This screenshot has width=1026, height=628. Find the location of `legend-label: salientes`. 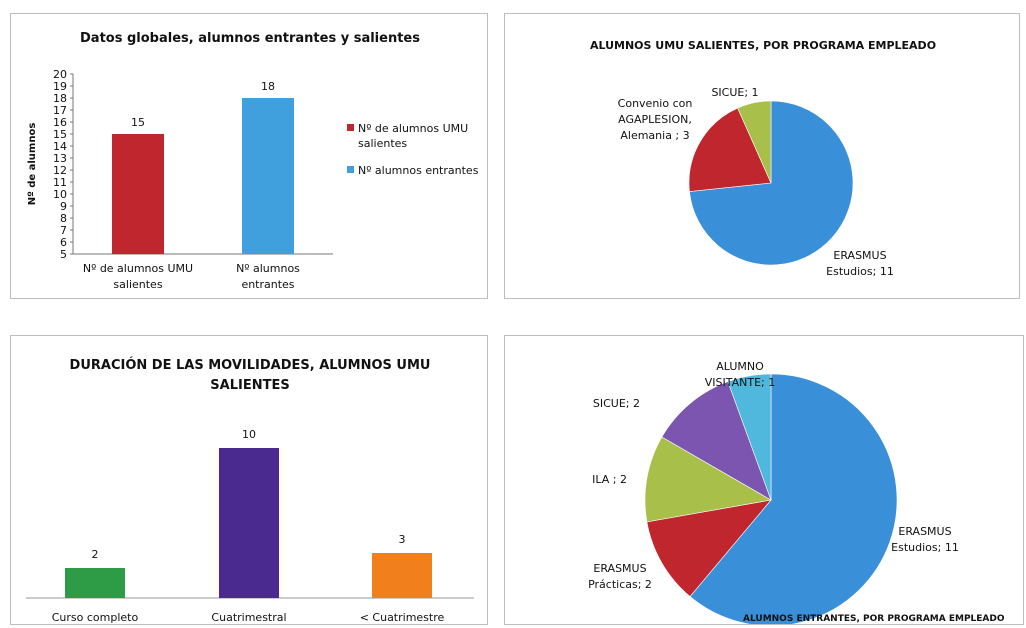

legend-label: salientes is located at coordinates (382, 143).